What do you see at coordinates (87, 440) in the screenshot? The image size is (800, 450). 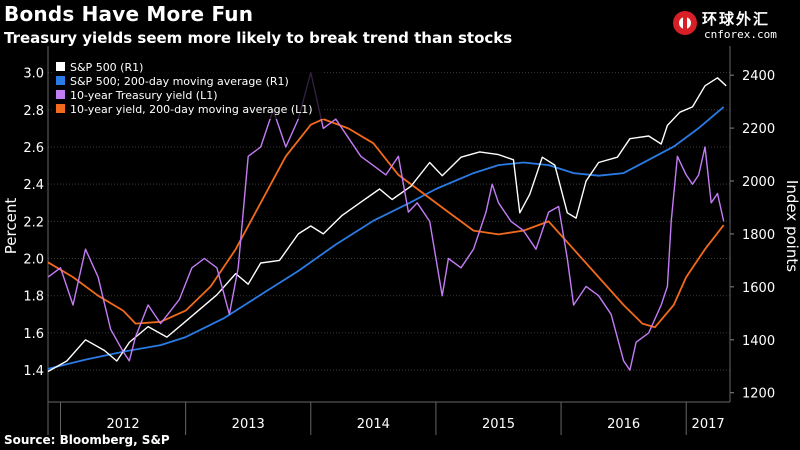 I see `source-note: Source: Bloomberg, S&P` at bounding box center [87, 440].